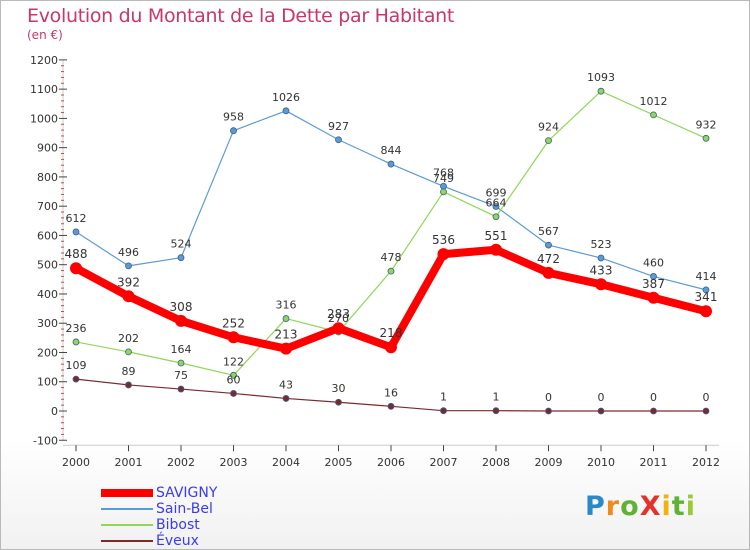  What do you see at coordinates (177, 541) in the screenshot?
I see `legend-label: Éveux` at bounding box center [177, 541].